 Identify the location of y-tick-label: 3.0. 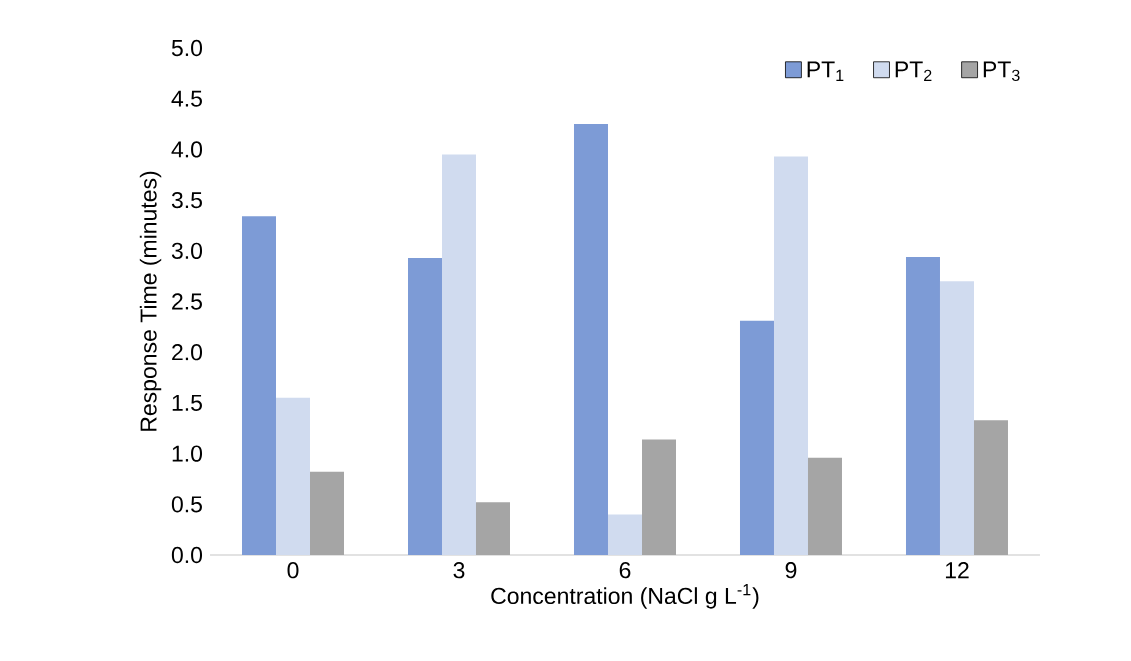
(187, 250).